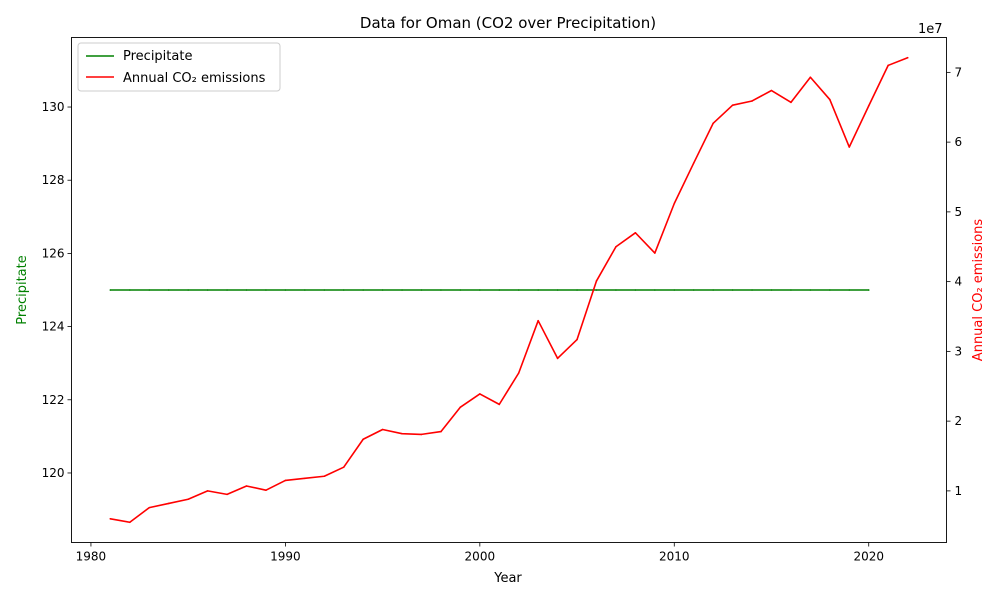 Image resolution: width=1000 pixels, height=600 pixels. I want to click on data-point-series-1-1991, so click(305, 478).